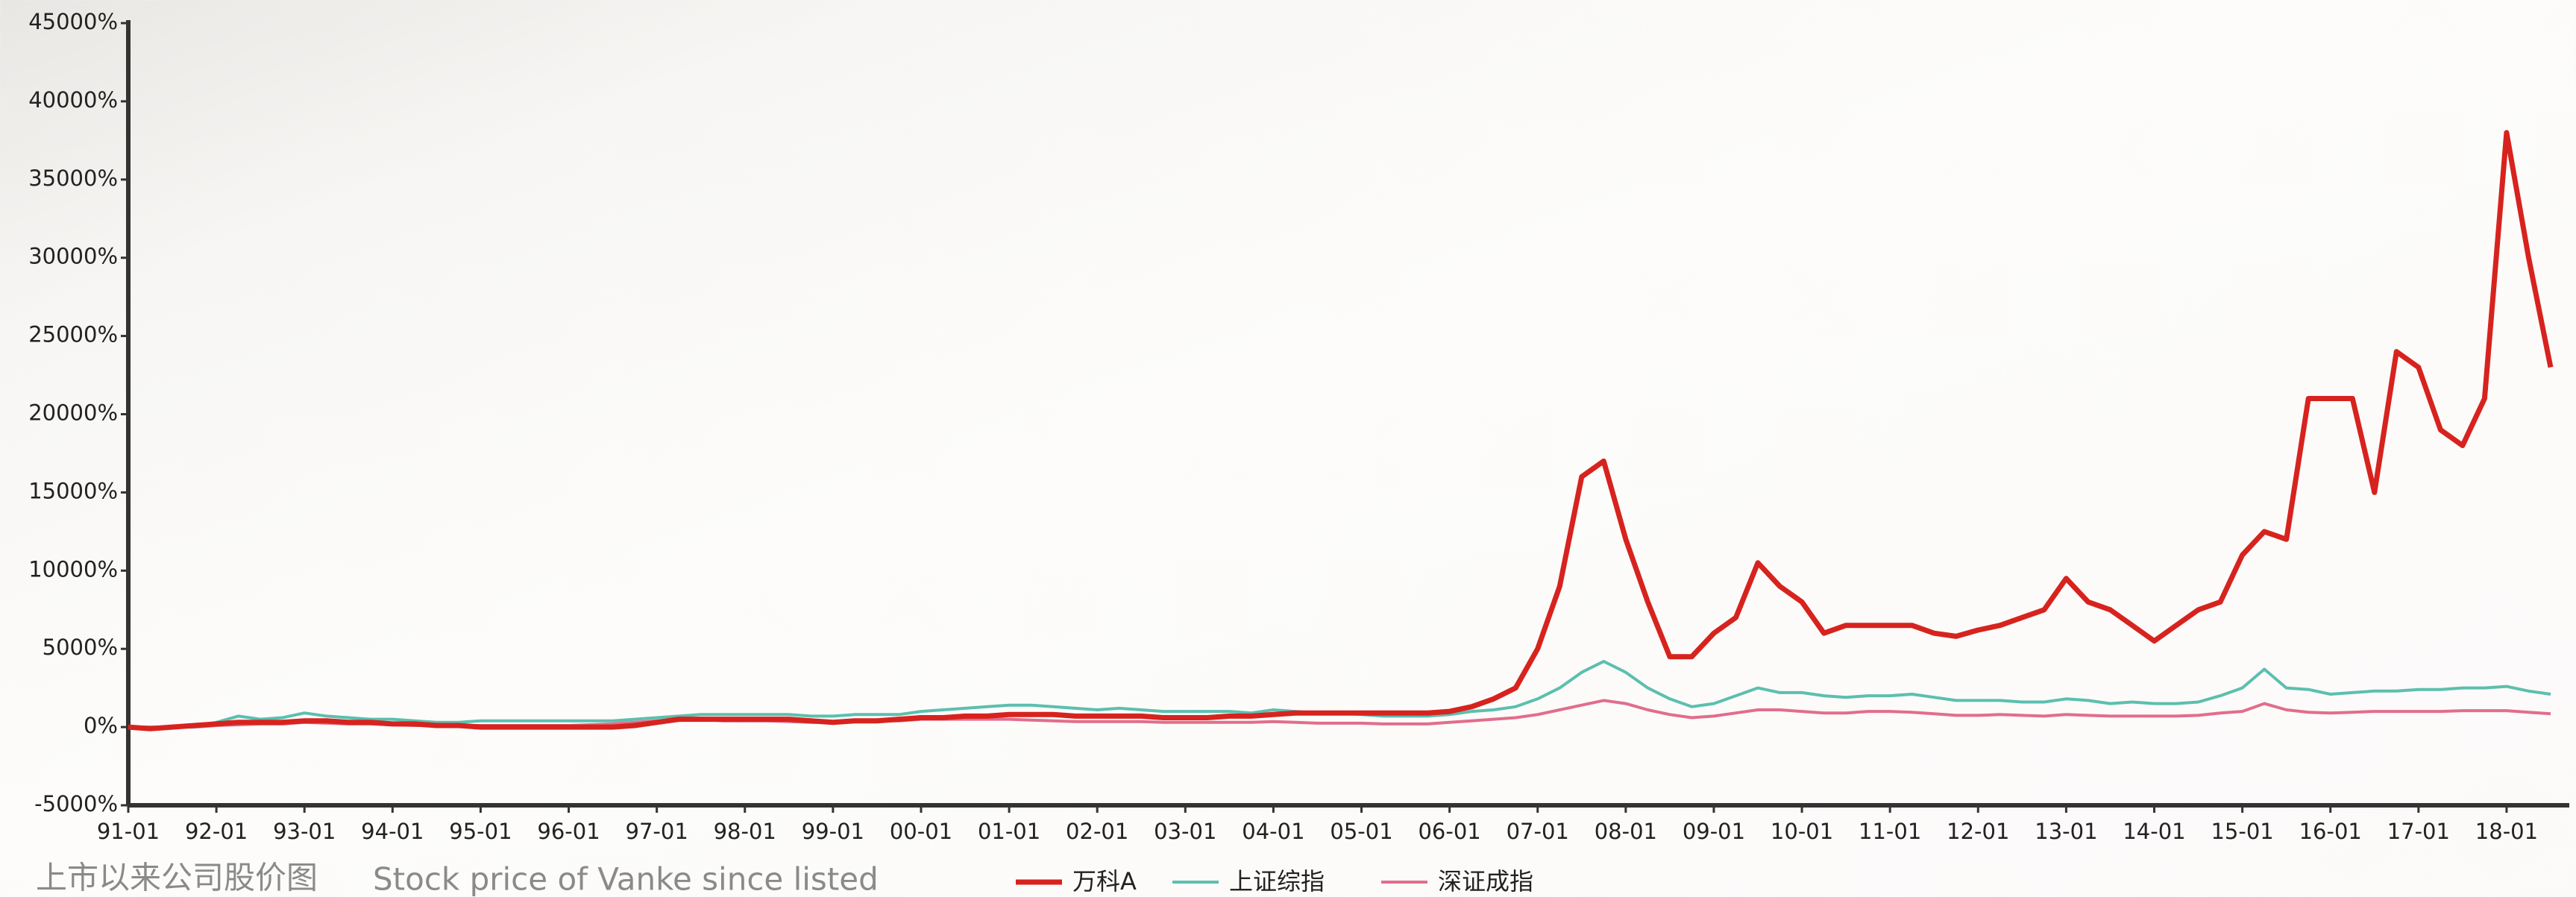 The height and width of the screenshot is (897, 2576). What do you see at coordinates (1449, 831) in the screenshot?
I see `x-tick-label: 06-01` at bounding box center [1449, 831].